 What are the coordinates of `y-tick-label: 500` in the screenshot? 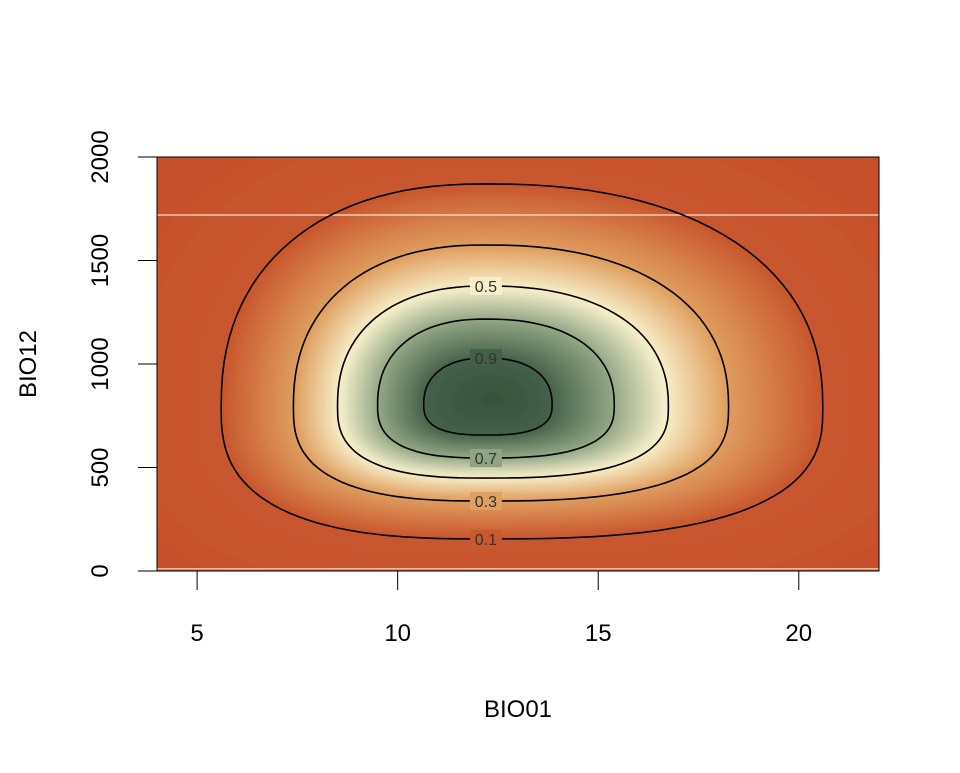 It's located at (100, 467).